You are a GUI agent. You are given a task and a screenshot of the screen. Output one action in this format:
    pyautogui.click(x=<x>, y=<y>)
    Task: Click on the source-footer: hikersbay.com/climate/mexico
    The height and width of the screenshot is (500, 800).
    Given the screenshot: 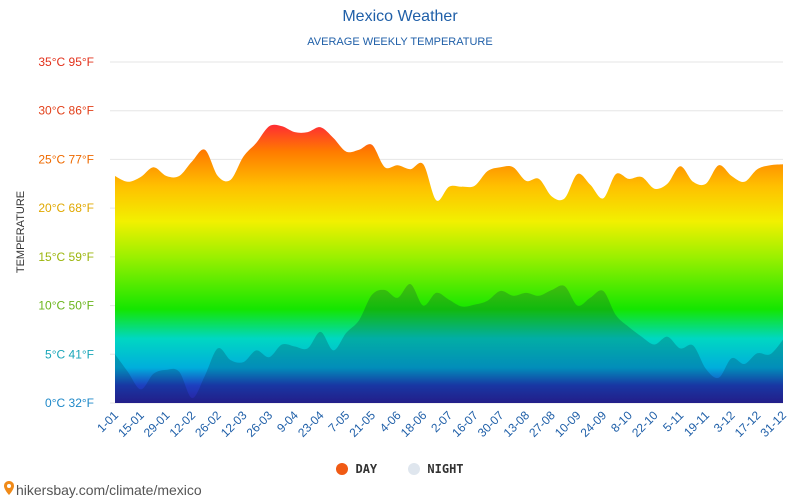 What is the action you would take?
    pyautogui.click(x=103, y=489)
    